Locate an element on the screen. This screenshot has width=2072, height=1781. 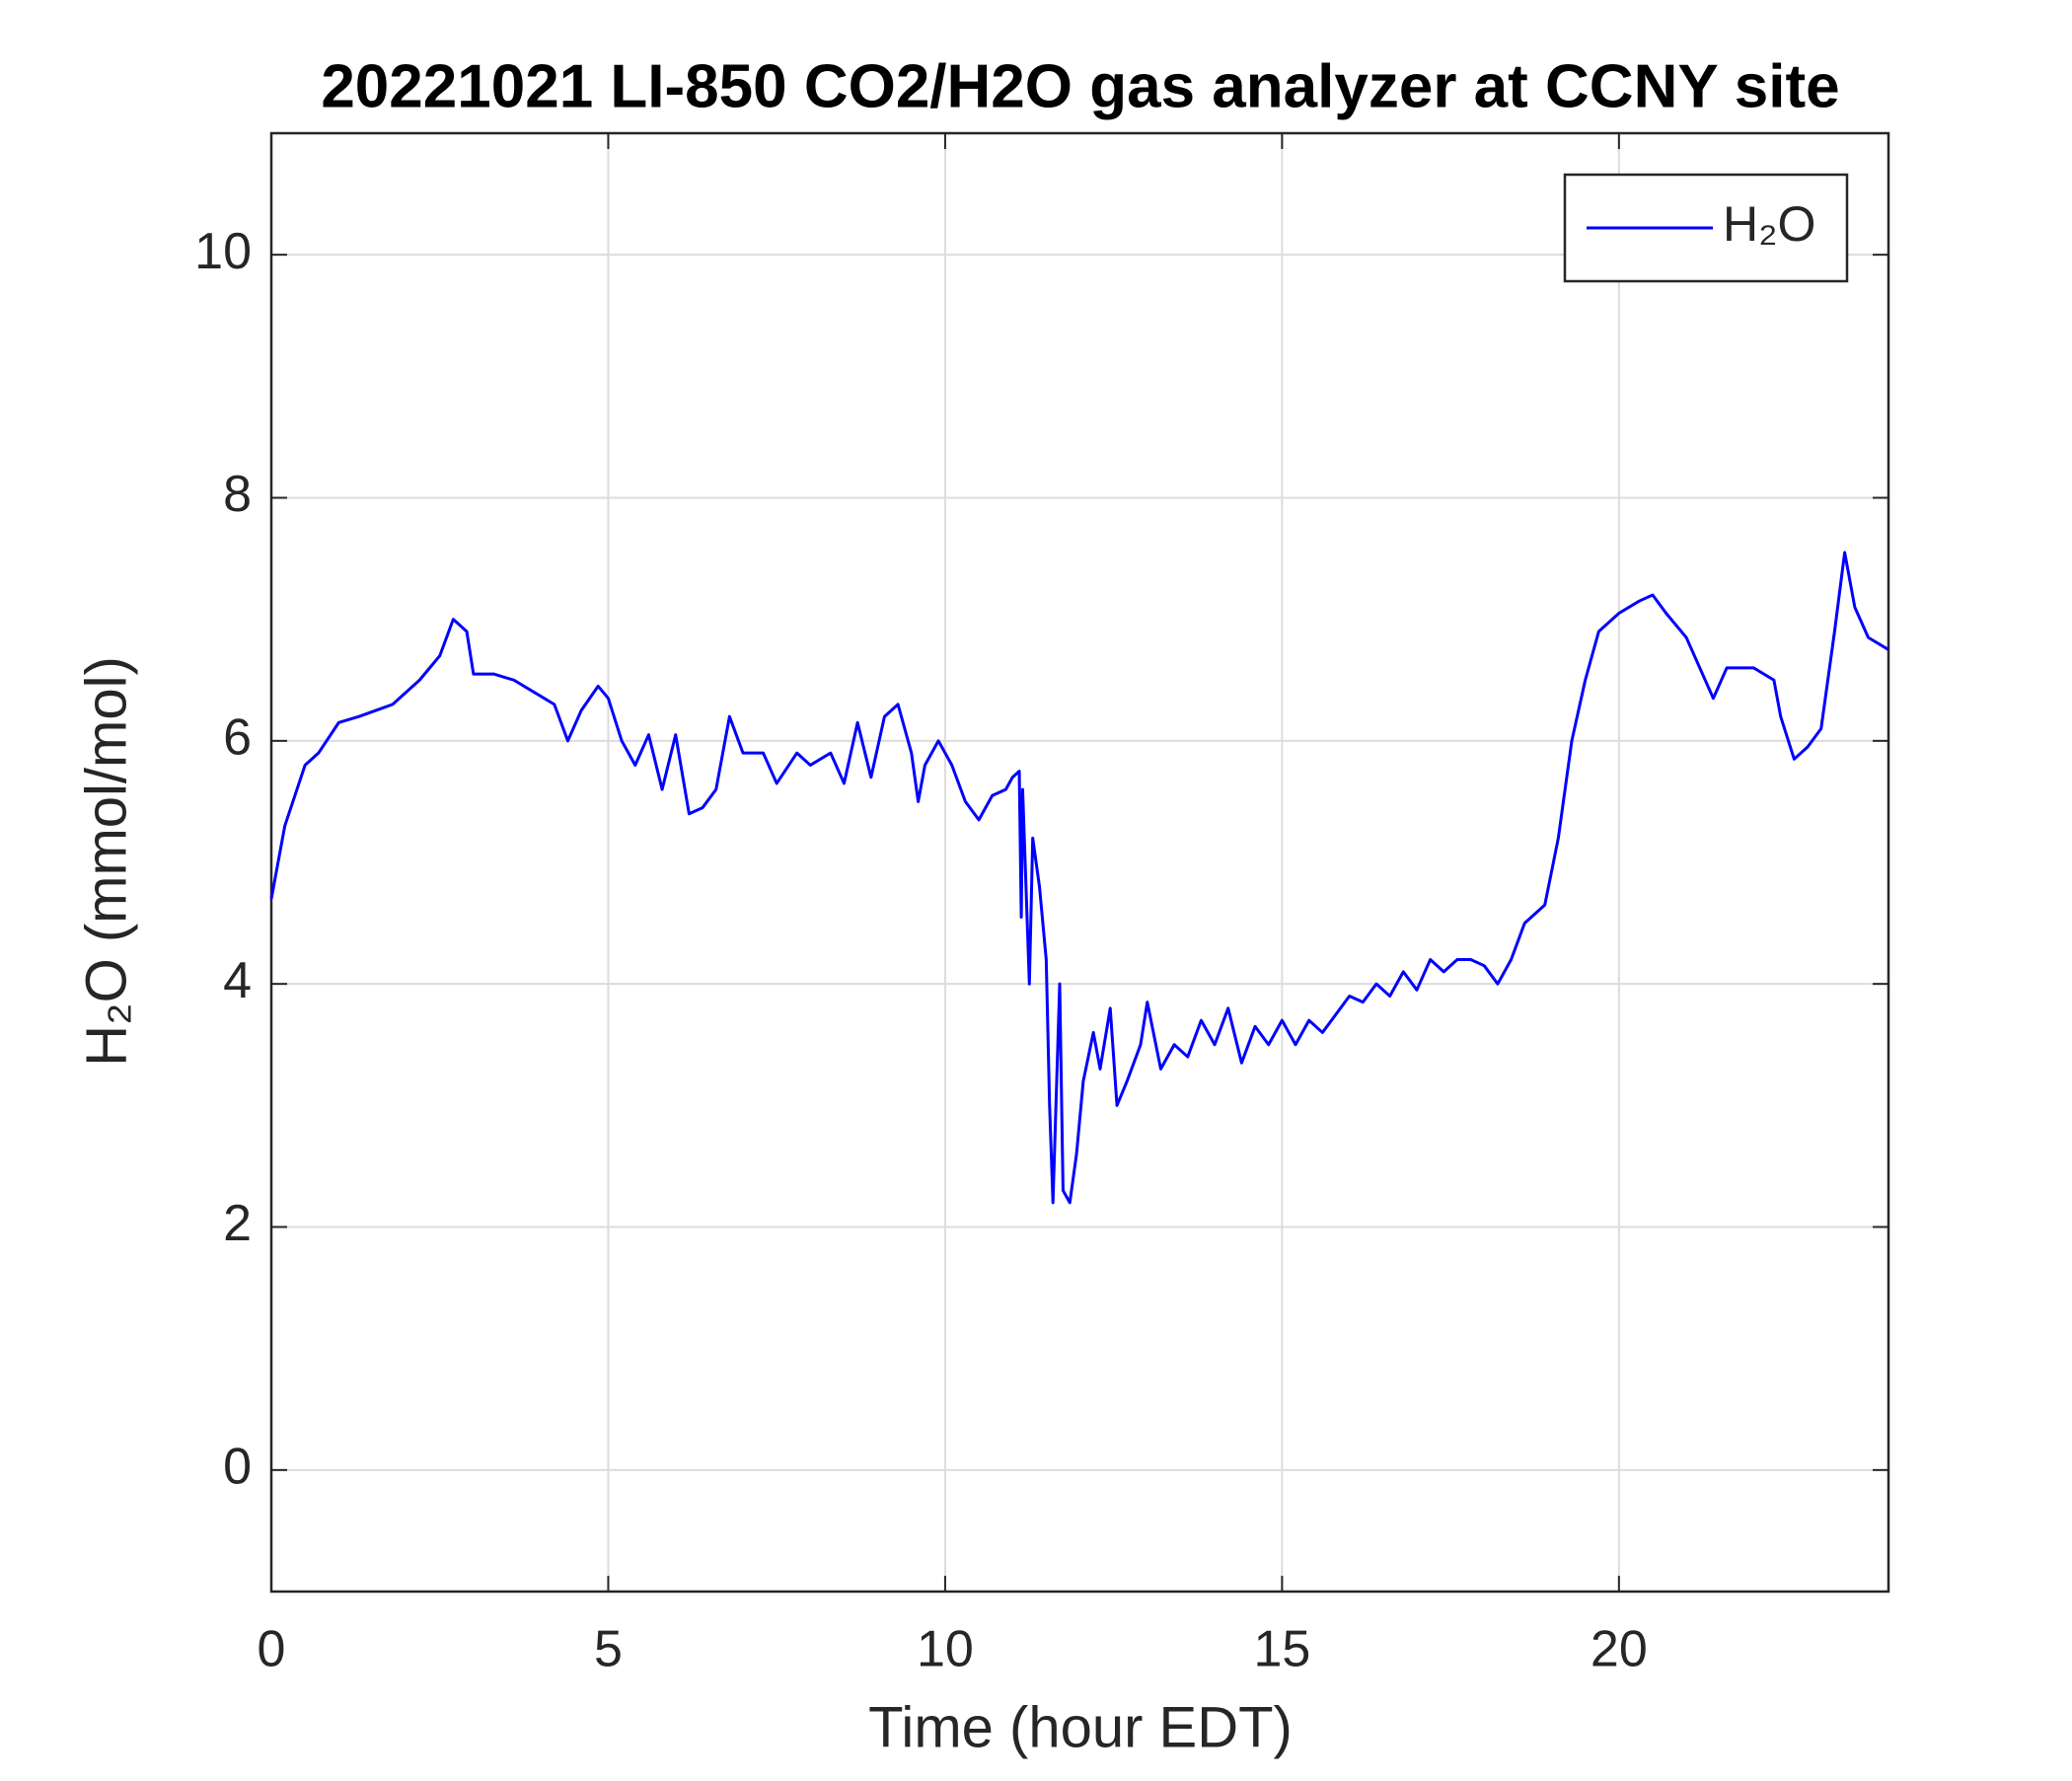
x-tick-label: 20 is located at coordinates (1620, 1650).